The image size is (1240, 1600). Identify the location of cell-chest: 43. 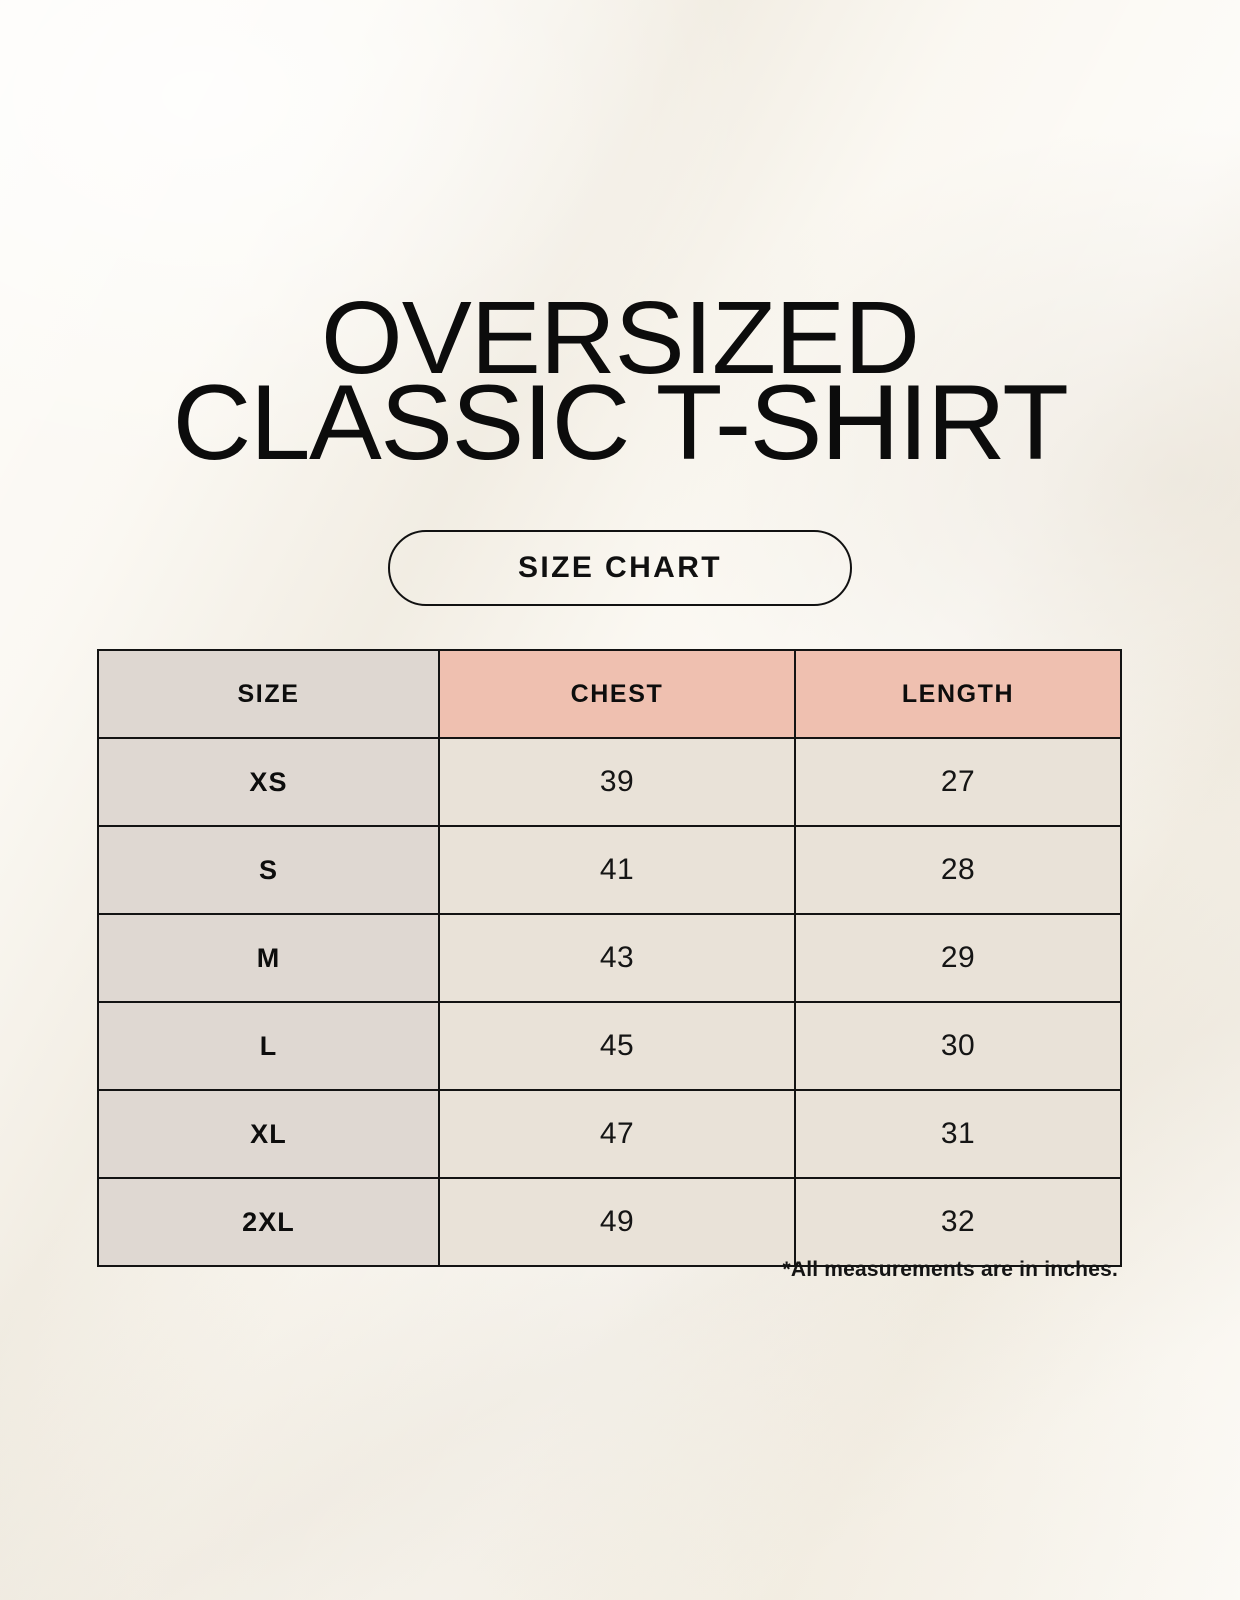
(617, 958).